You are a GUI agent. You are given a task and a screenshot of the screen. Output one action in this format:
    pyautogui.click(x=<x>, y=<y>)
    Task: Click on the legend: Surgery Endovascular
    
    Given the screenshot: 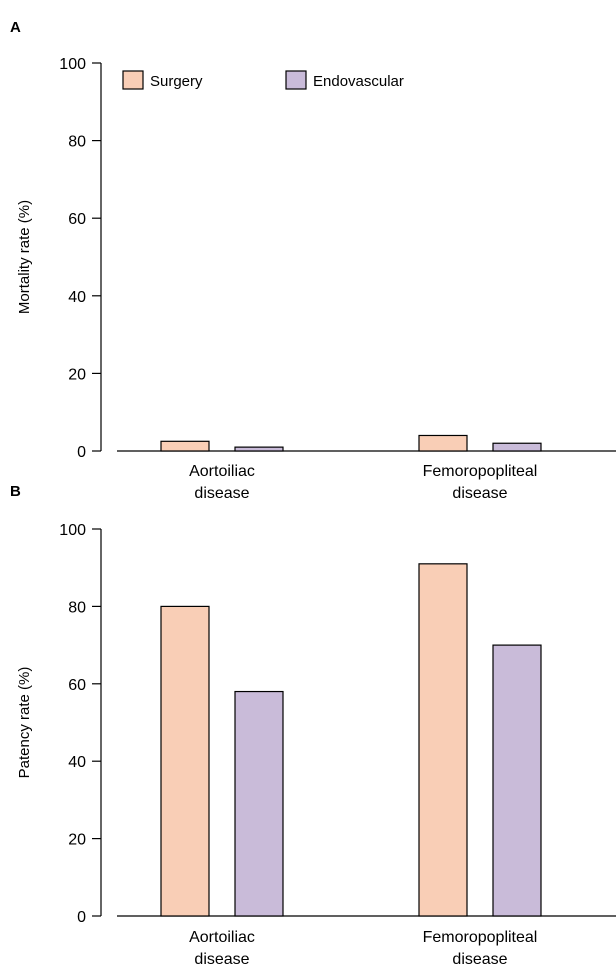 What is the action you would take?
    pyautogui.click(x=263, y=80)
    